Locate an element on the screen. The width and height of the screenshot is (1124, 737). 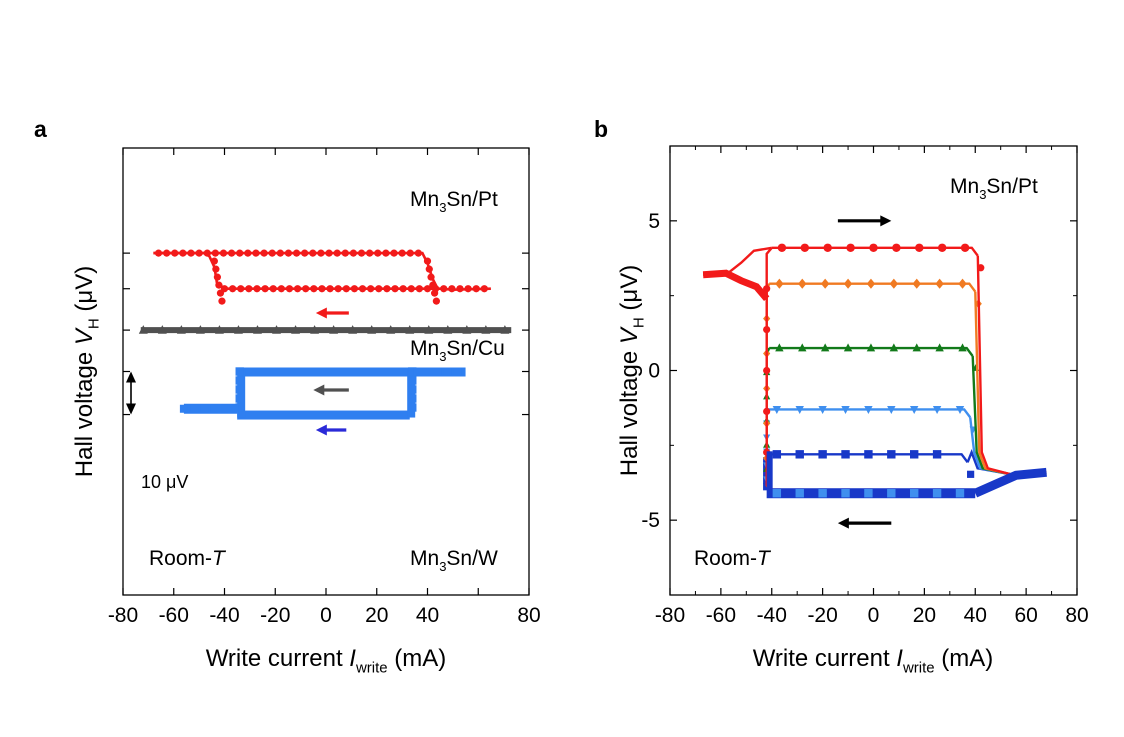
scale-bar is located at coordinates (131, 393).